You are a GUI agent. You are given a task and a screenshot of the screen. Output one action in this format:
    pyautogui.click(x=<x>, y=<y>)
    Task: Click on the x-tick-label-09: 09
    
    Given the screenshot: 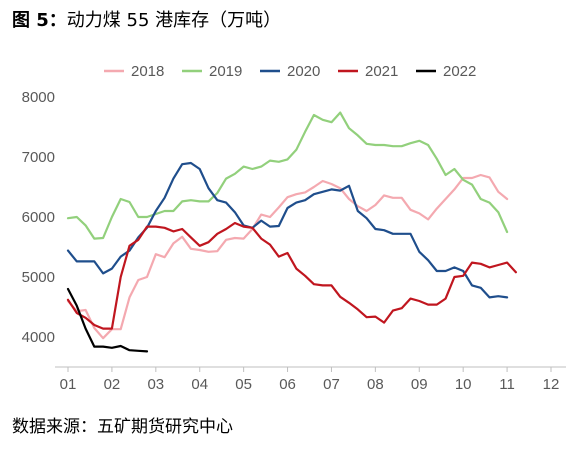 What is the action you would take?
    pyautogui.click(x=419, y=384)
    